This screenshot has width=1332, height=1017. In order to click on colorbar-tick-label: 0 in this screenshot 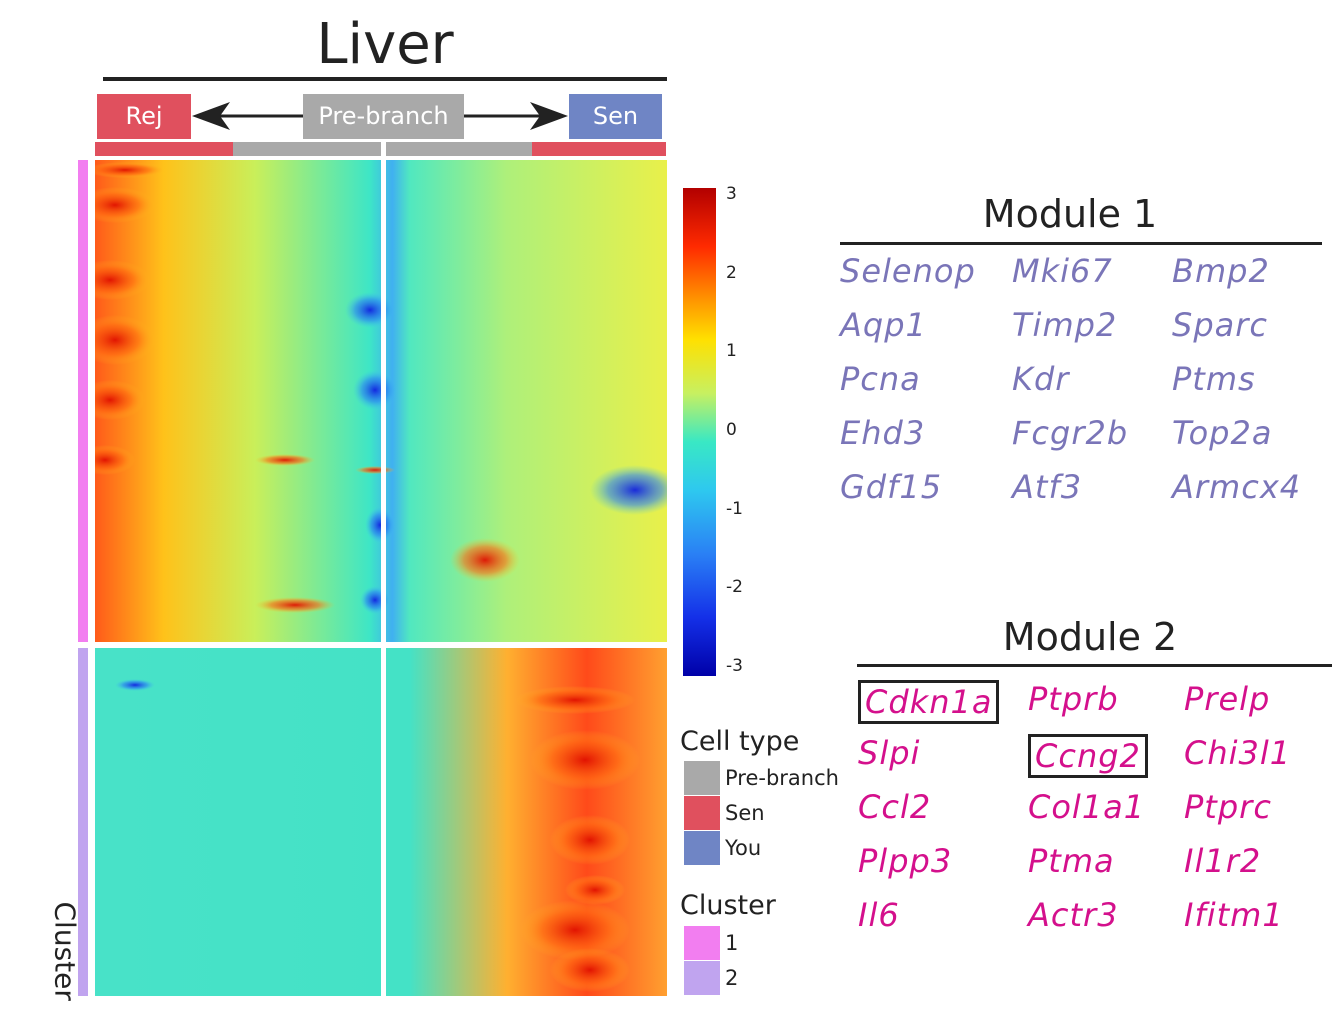, I will do `click(731, 430)`.